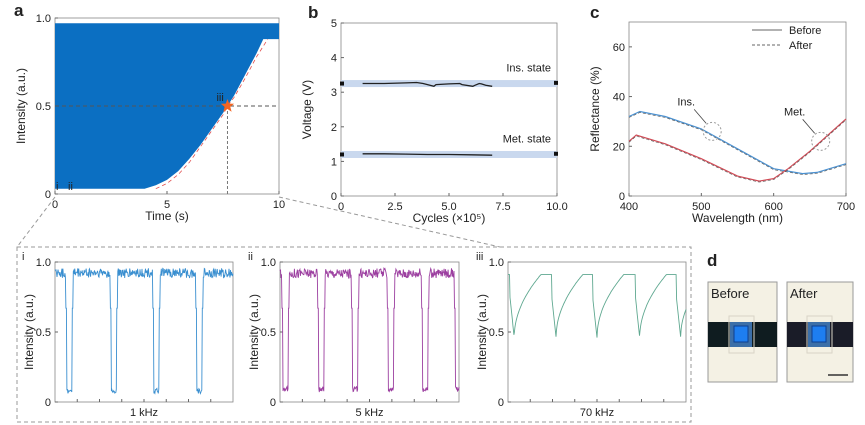  I want to click on label-after: After, so click(804, 293).